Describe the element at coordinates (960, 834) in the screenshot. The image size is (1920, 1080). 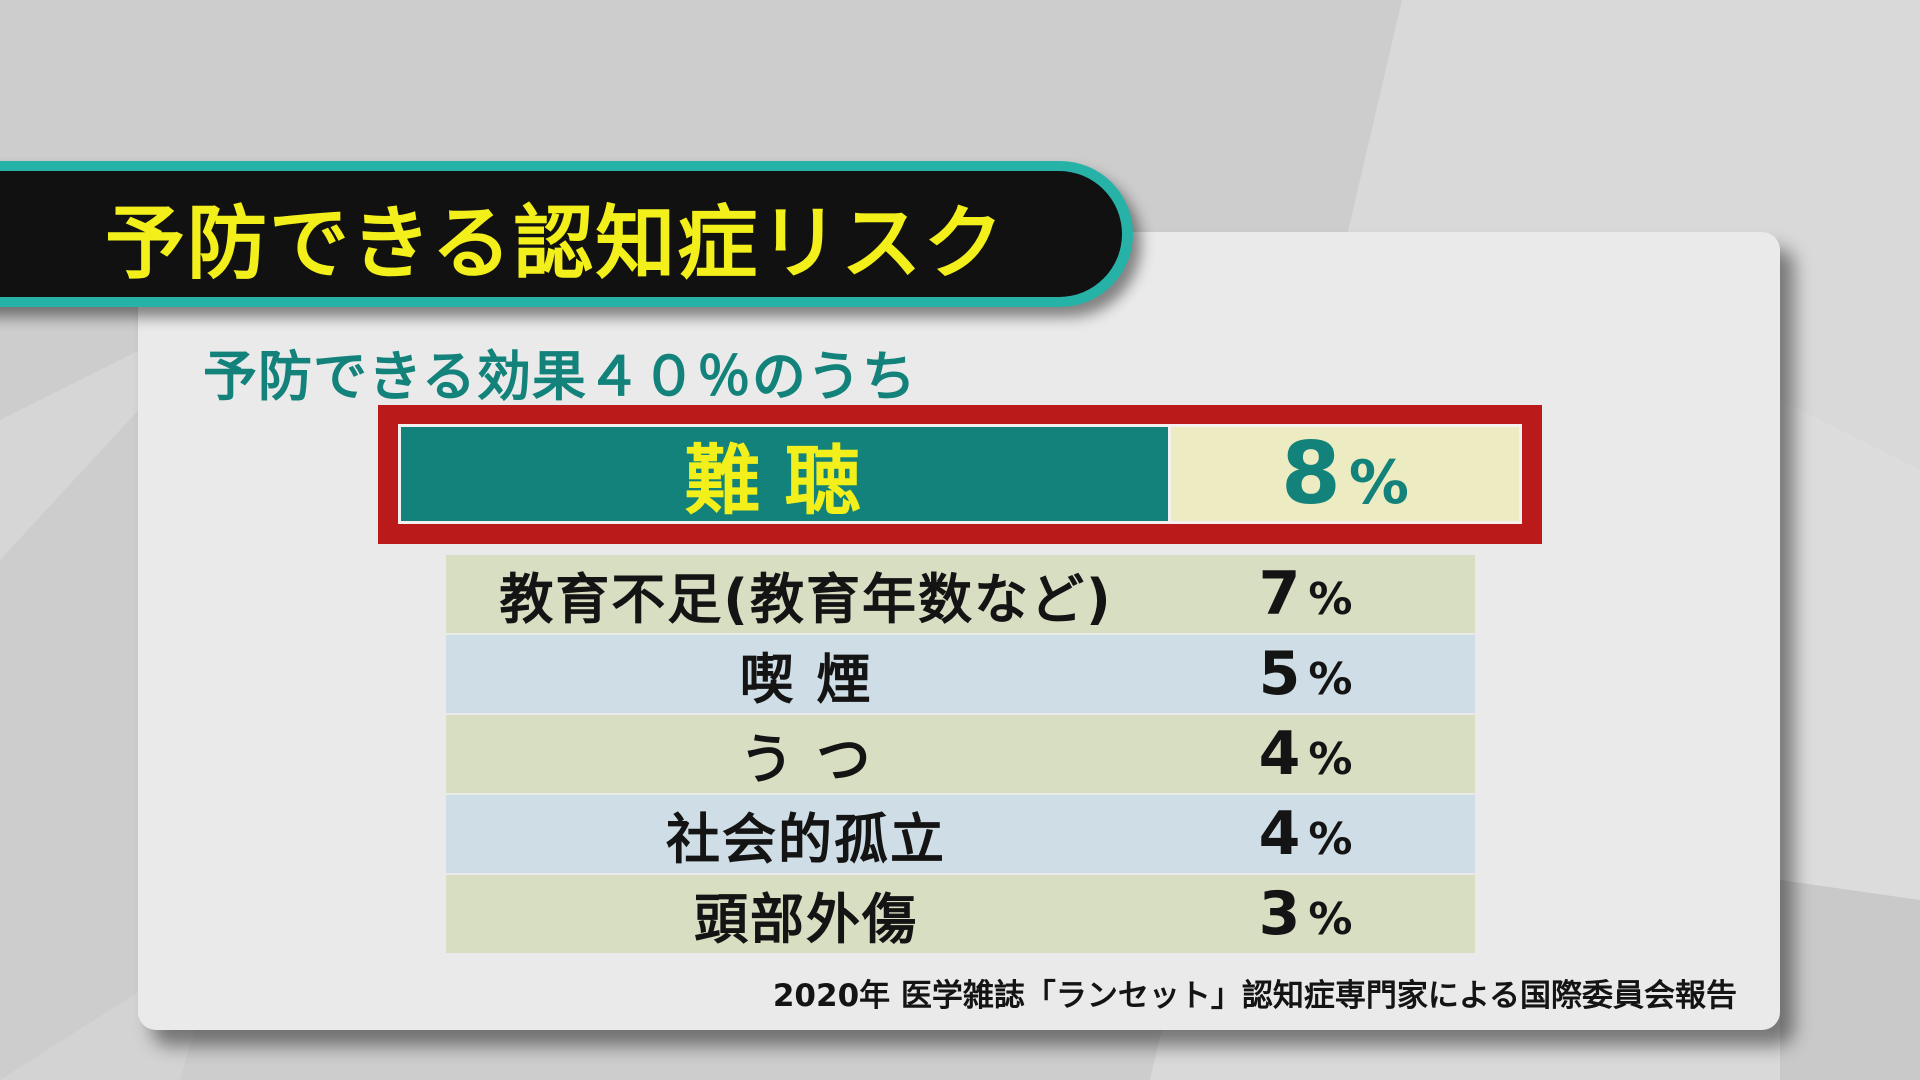
I see `table-row: 社会的孤立 4 %` at that location.